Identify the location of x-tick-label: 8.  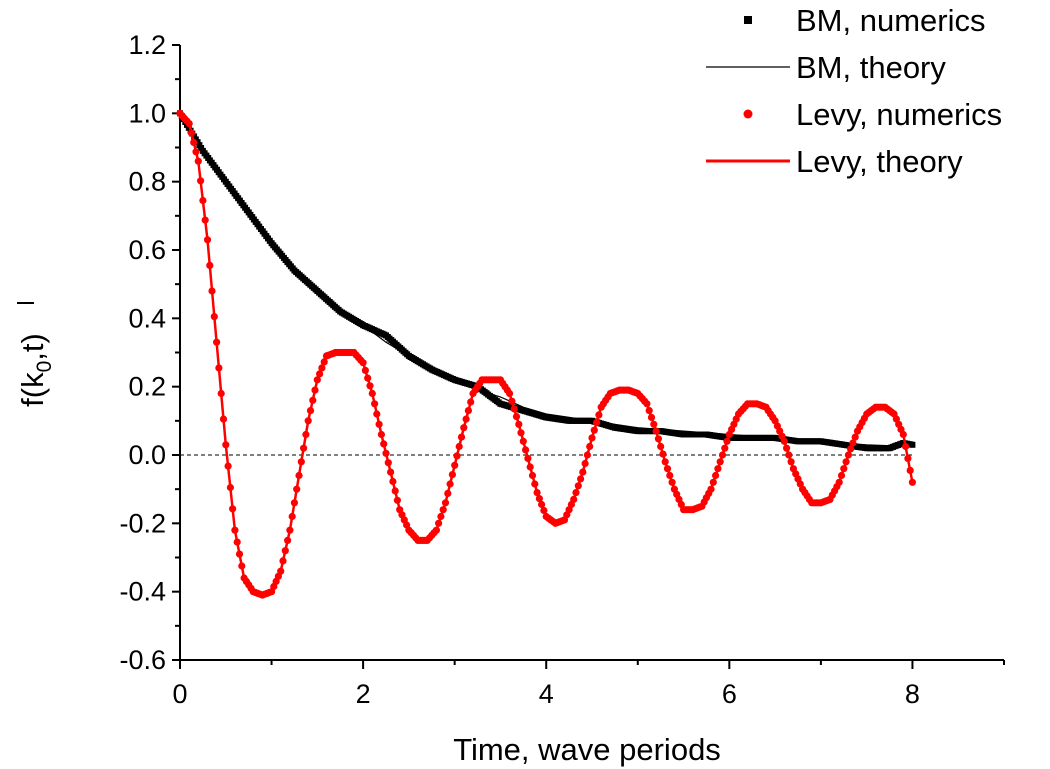
(912, 694).